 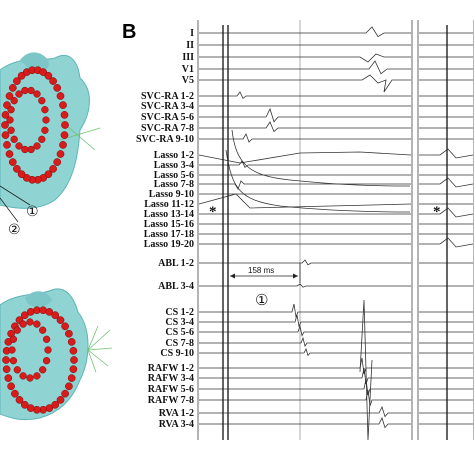 What do you see at coordinates (169, 204) in the screenshot?
I see `channel-label: Lasso 11-12` at bounding box center [169, 204].